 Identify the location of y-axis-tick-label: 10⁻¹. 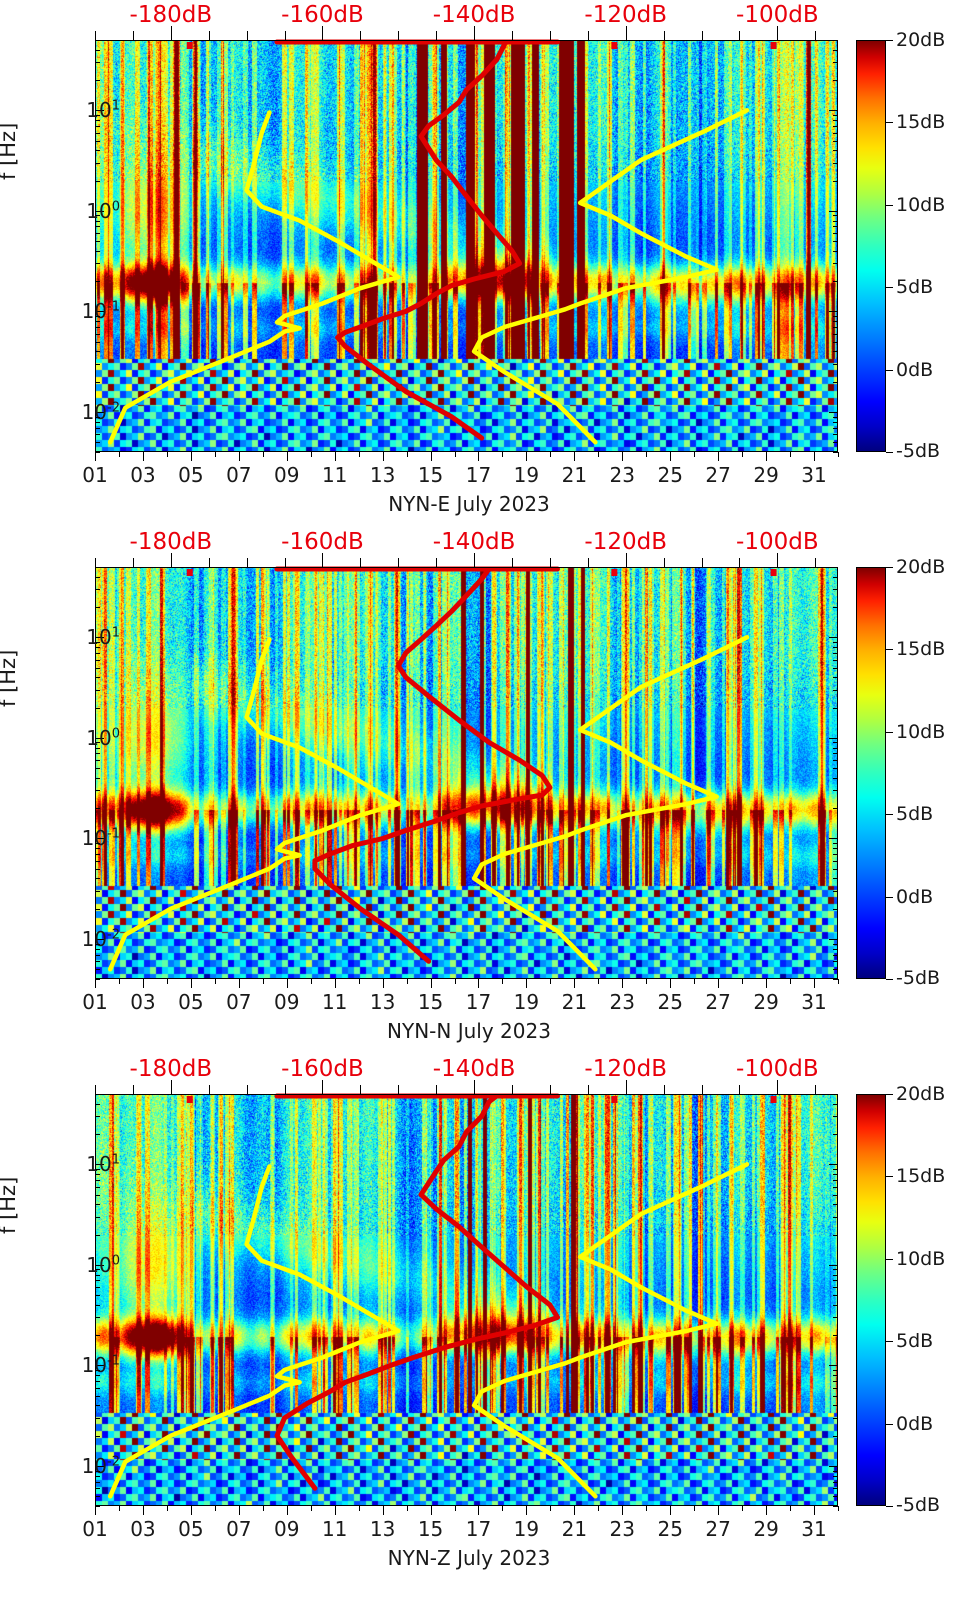
(100, 838).